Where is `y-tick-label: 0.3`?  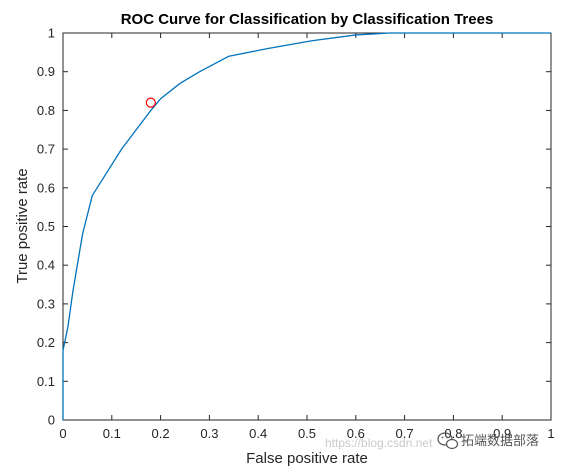 y-tick-label: 0.3 is located at coordinates (46, 303).